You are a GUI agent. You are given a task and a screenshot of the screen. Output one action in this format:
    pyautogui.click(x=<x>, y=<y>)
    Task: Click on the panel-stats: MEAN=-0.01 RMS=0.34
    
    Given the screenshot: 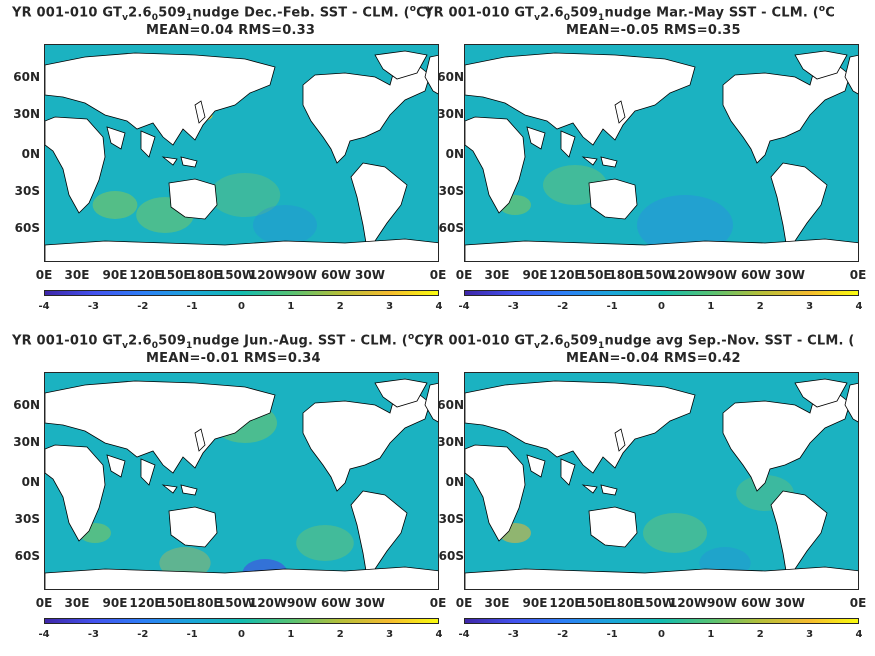 What is the action you would take?
    pyautogui.click(x=233, y=358)
    